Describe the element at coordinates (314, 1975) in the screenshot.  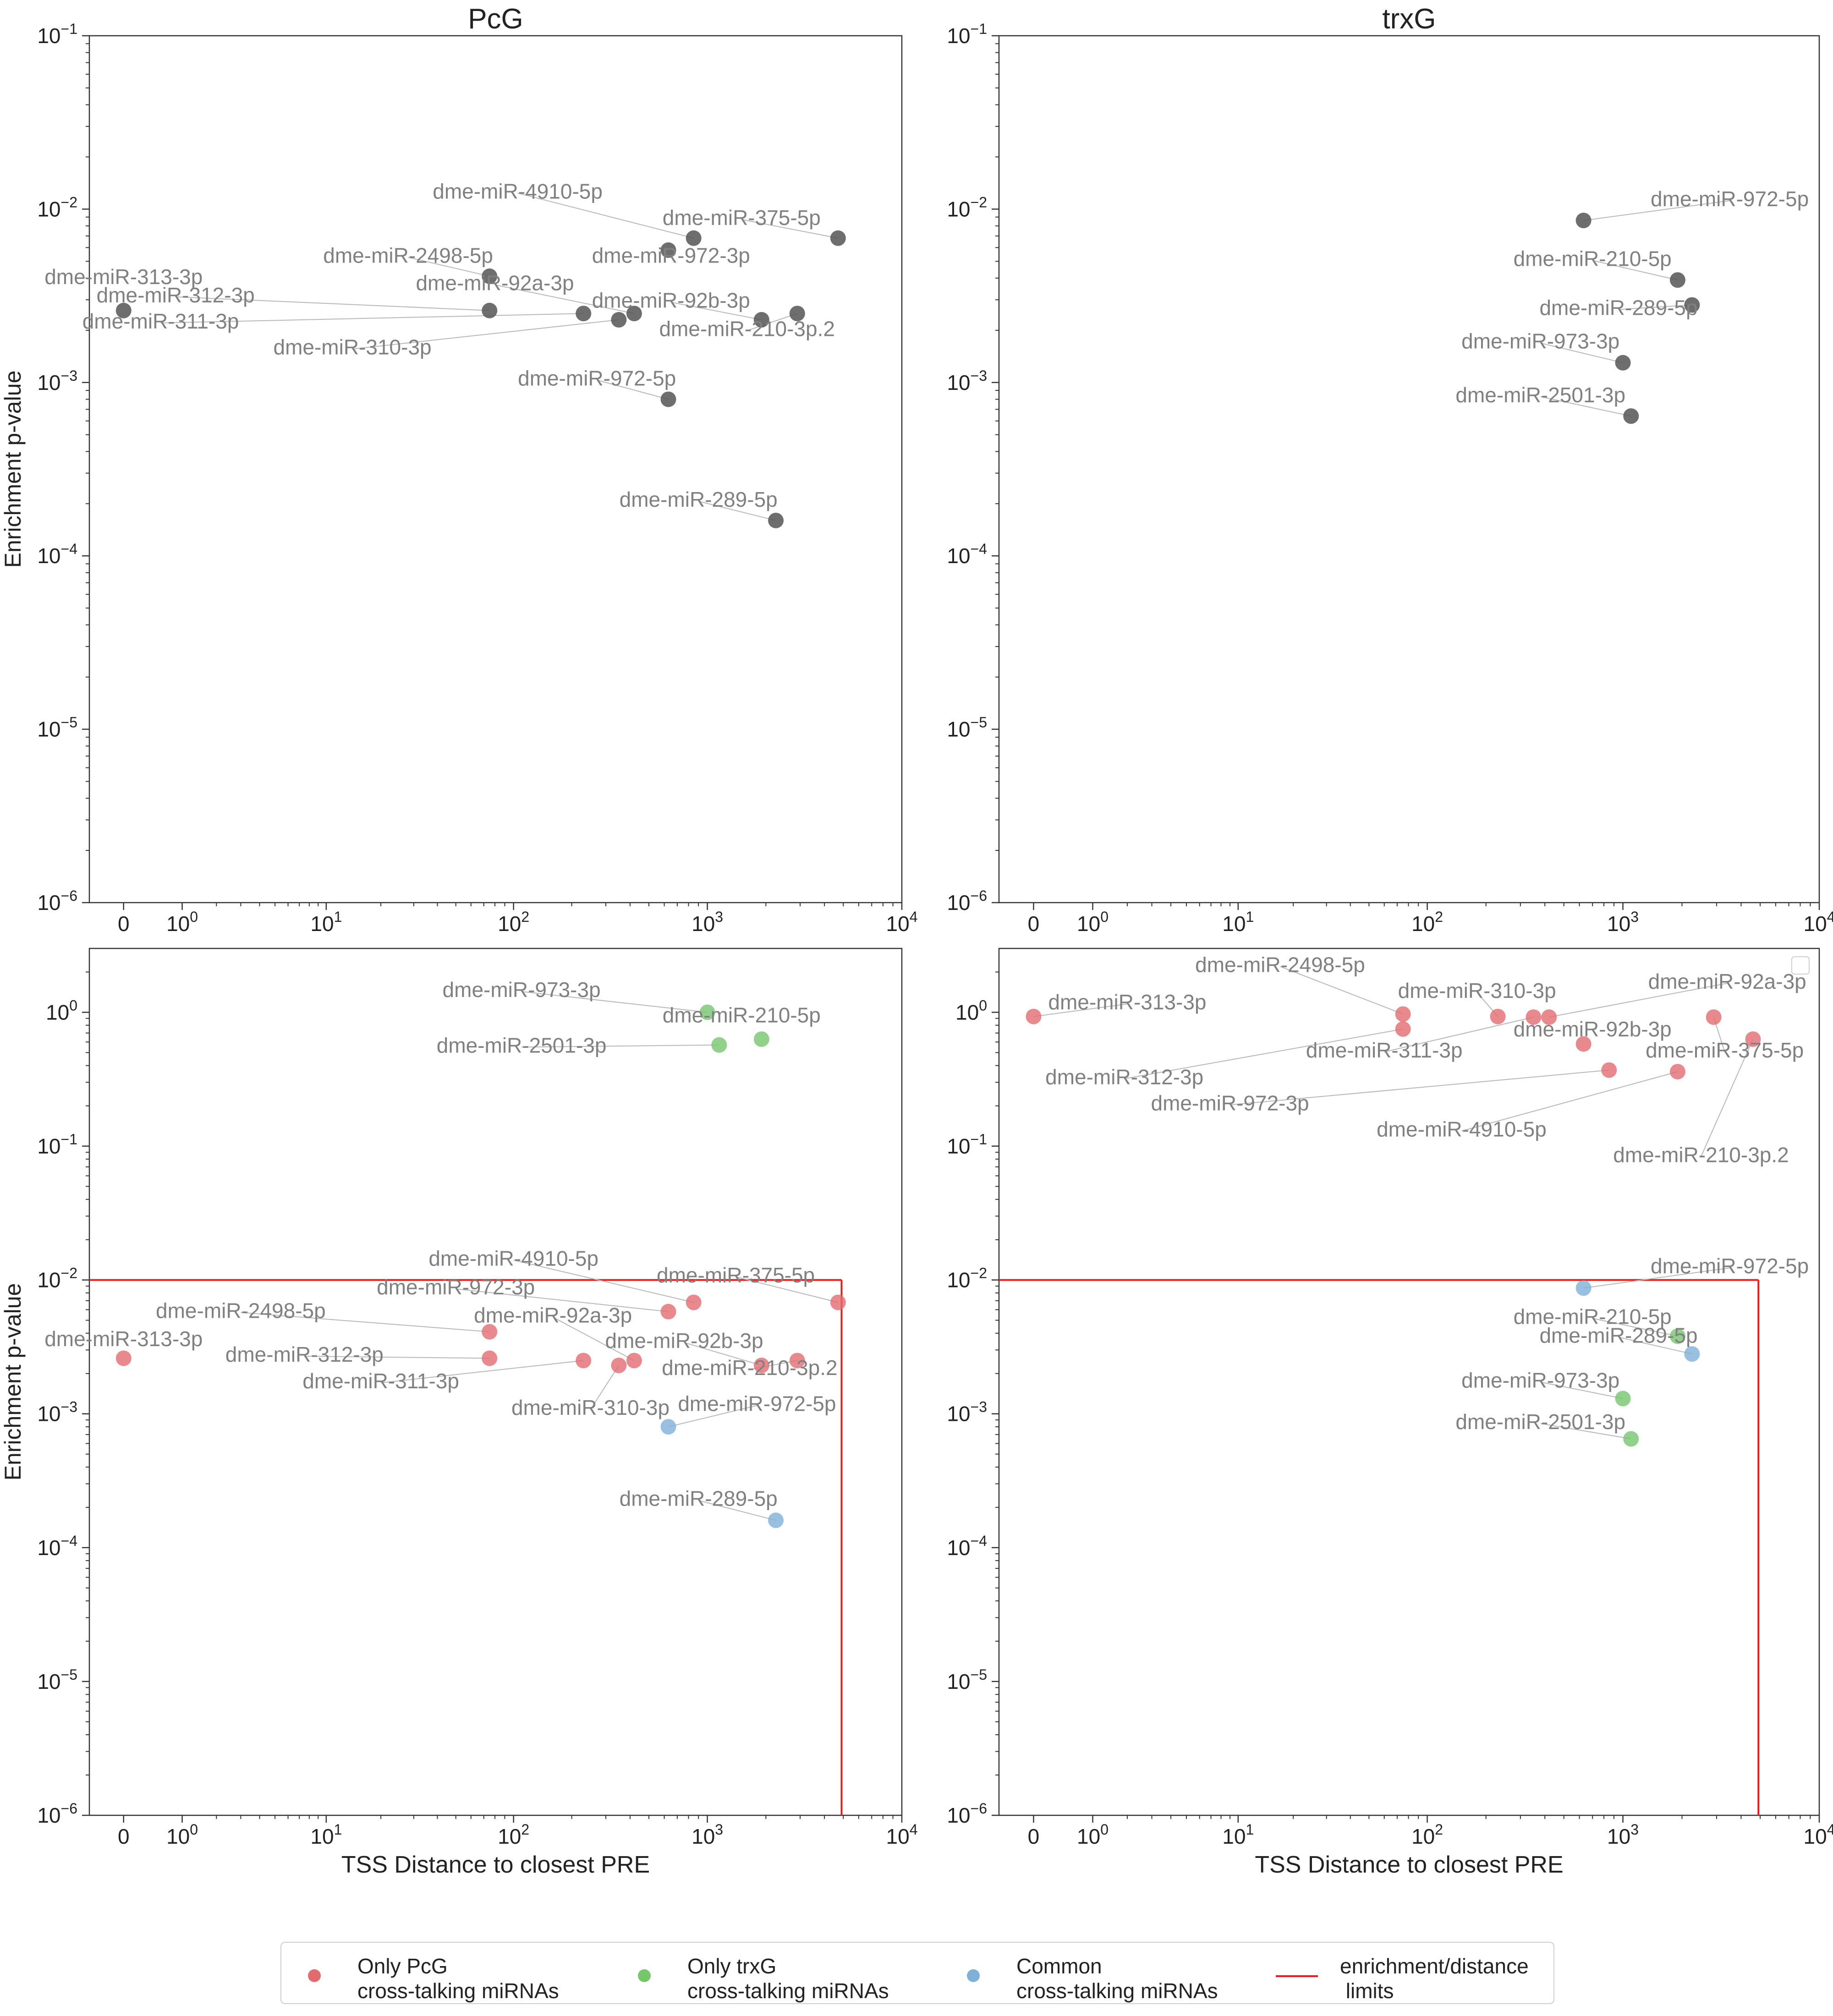
I see `legend-marker-pcg` at that location.